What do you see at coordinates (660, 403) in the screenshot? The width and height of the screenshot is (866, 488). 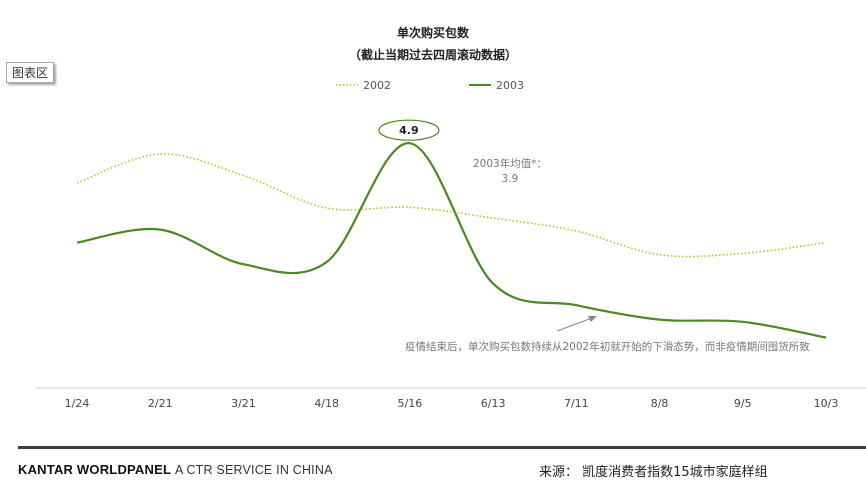 I see `x-tick-label: 8/8` at bounding box center [660, 403].